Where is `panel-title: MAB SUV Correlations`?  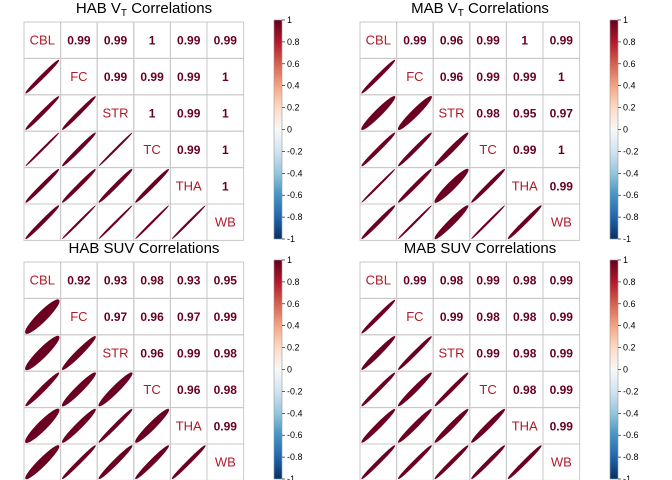 panel-title: MAB SUV Correlations is located at coordinates (480, 248).